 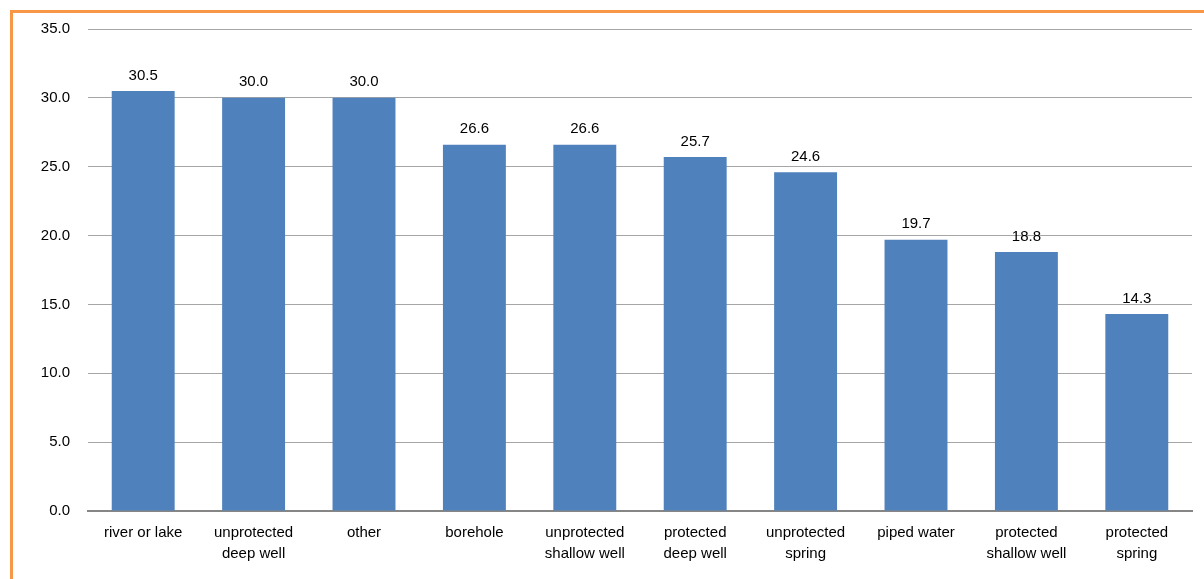 What do you see at coordinates (695, 542) in the screenshot?
I see `x-tick-label: protected deep well` at bounding box center [695, 542].